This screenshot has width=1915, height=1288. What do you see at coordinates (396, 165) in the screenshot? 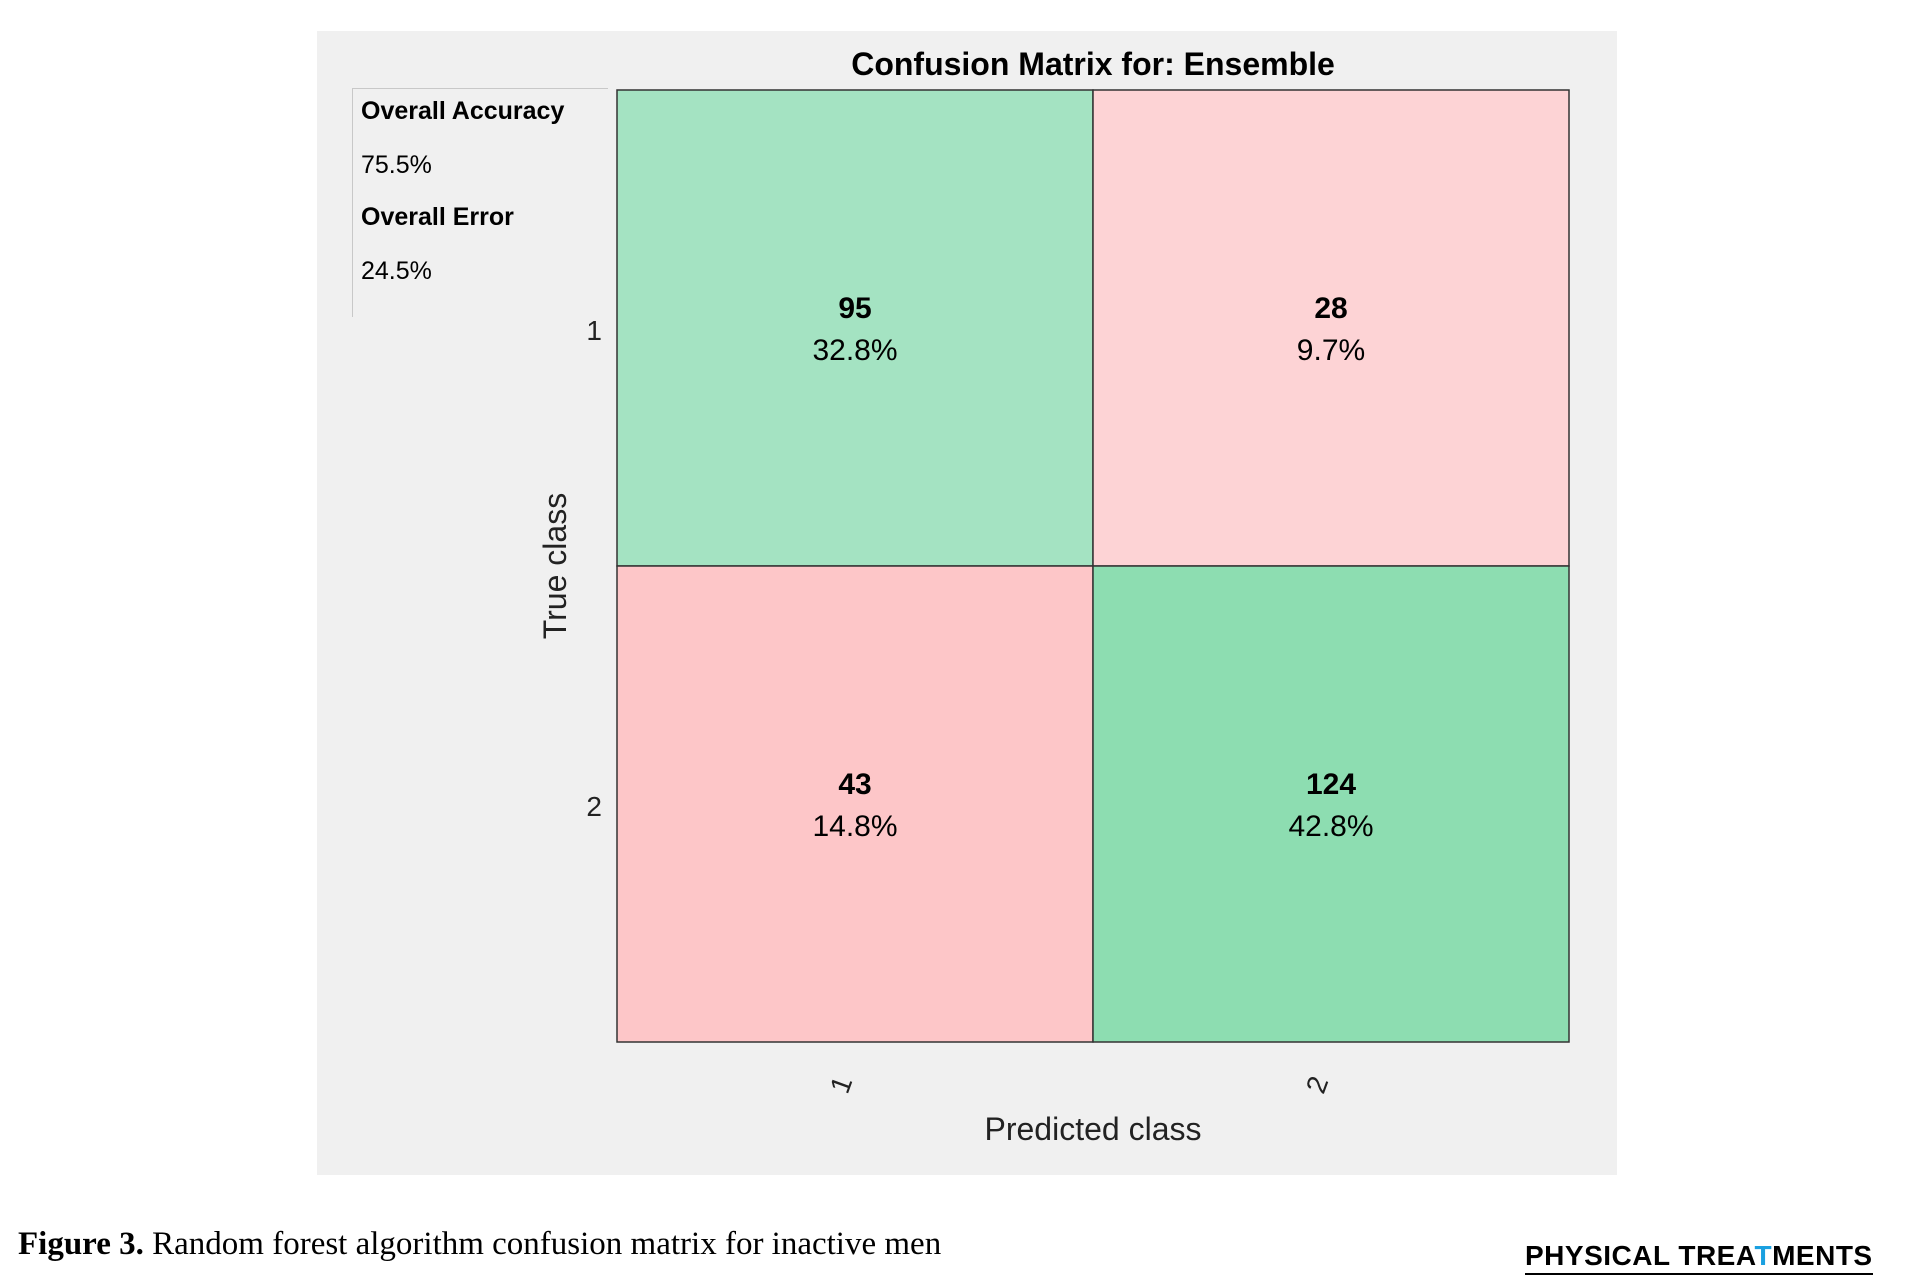
I see `overall-accuracy-value: 75.5%` at bounding box center [396, 165].